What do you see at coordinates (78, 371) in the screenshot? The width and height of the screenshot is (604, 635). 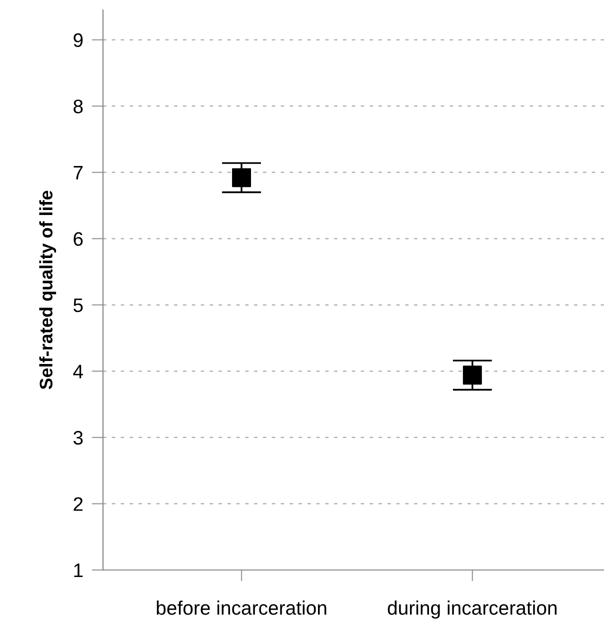 I see `y-tick-label: 4` at bounding box center [78, 371].